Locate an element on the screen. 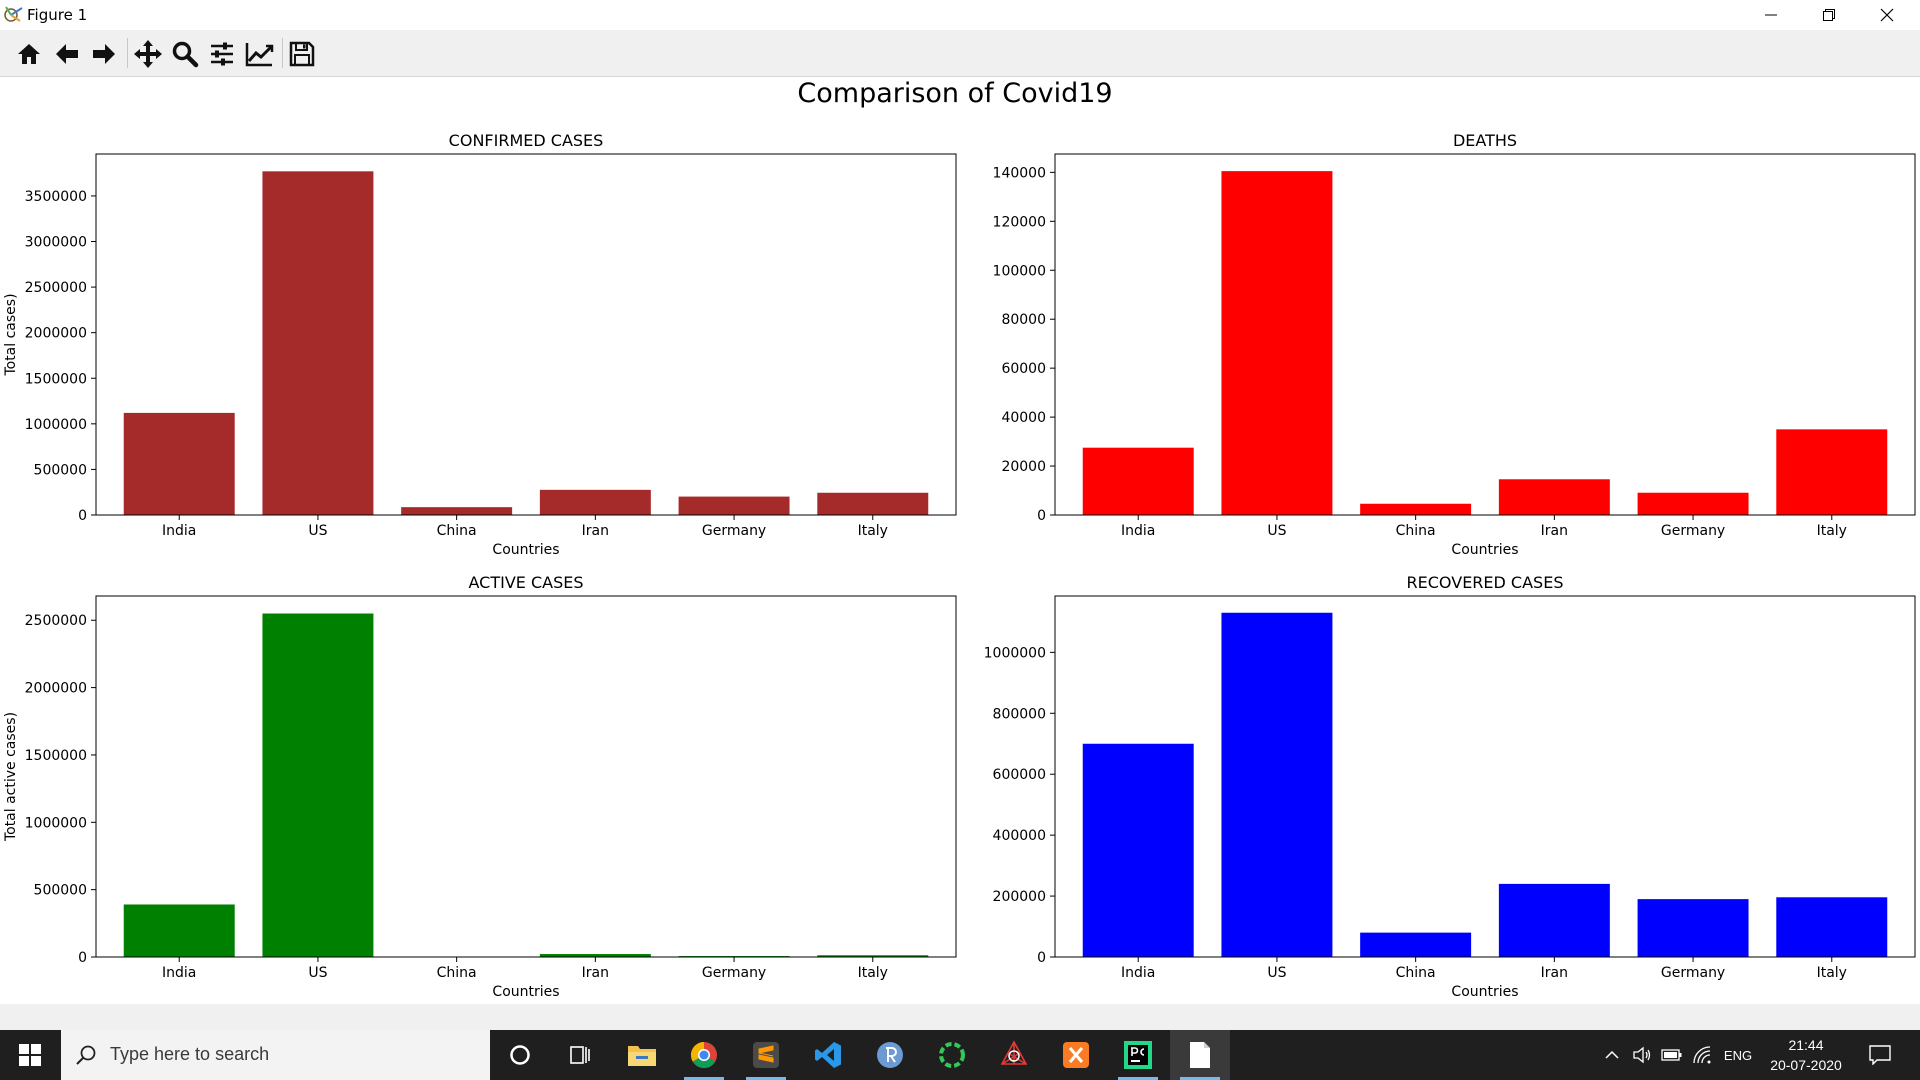  forward-button is located at coordinates (104, 54).